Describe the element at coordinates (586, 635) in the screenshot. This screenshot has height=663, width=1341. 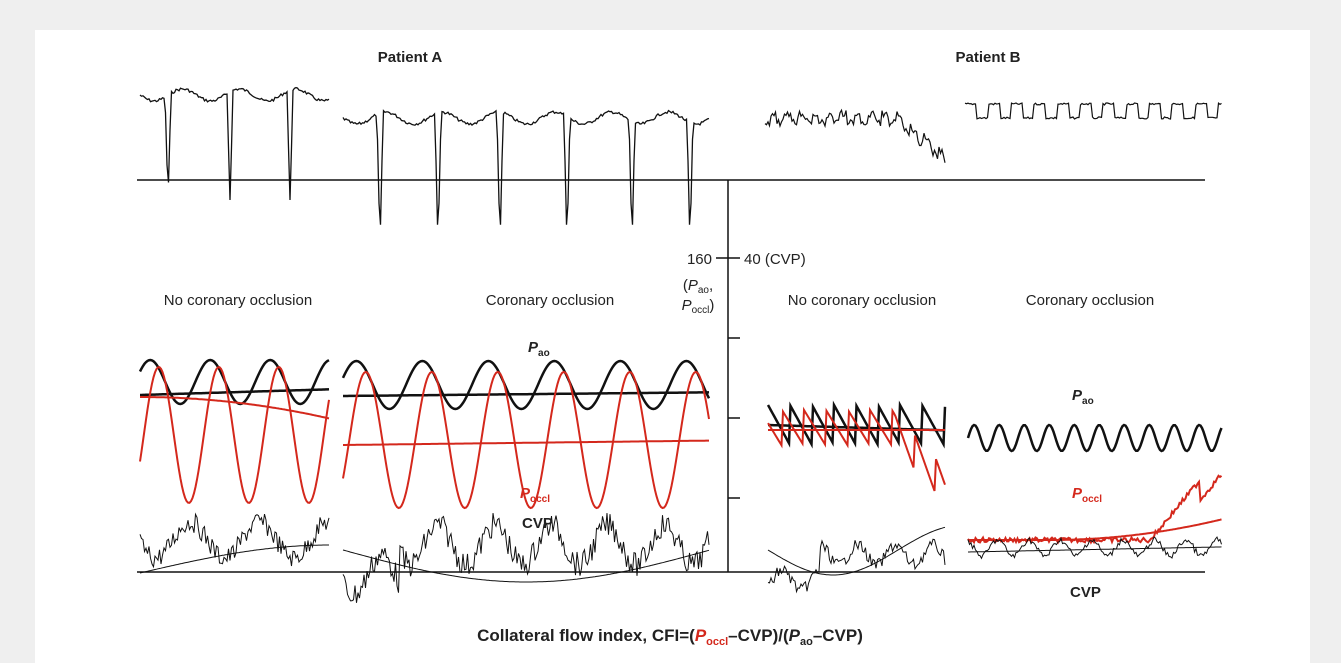
I see `t: Collateral flow index, CFI=(` at that location.